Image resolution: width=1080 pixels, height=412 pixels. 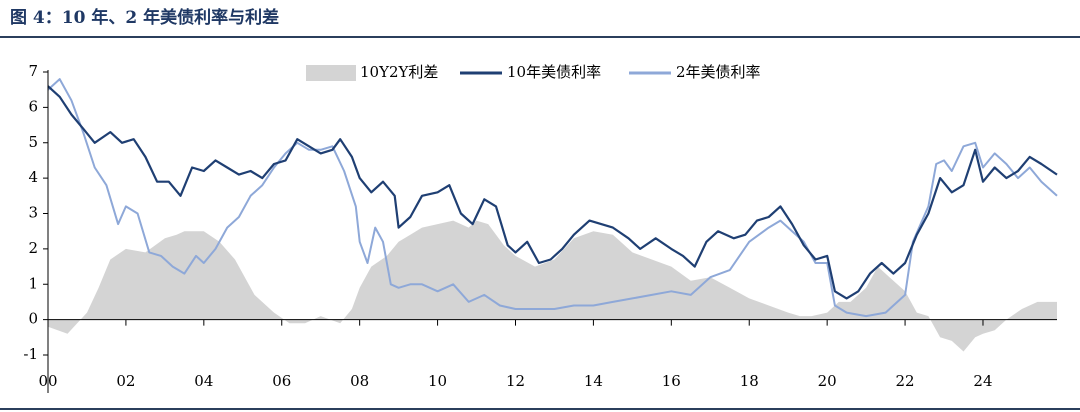 What do you see at coordinates (718, 72) in the screenshot?
I see `legend-label-two-year: 2年美债利率` at bounding box center [718, 72].